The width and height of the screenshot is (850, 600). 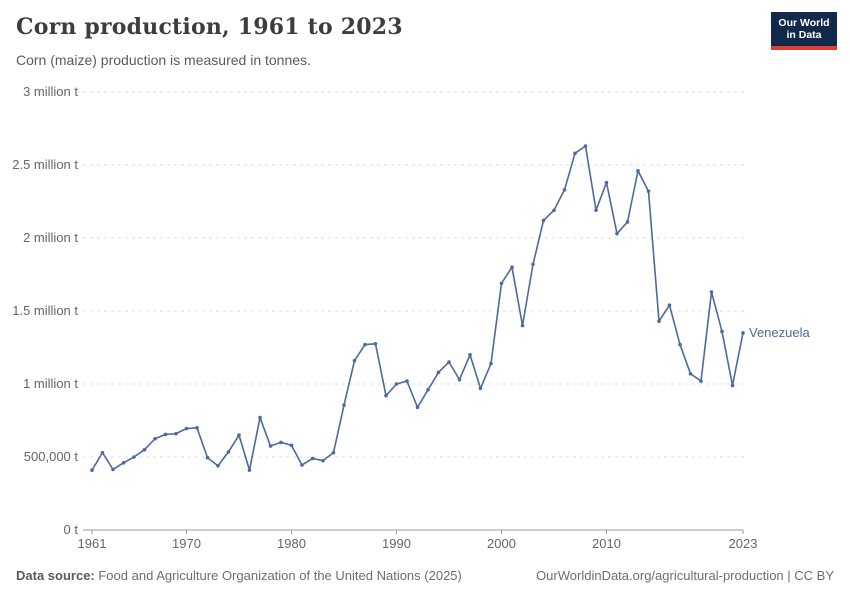 I want to click on x-tick-label: 1990, so click(x=396, y=543).